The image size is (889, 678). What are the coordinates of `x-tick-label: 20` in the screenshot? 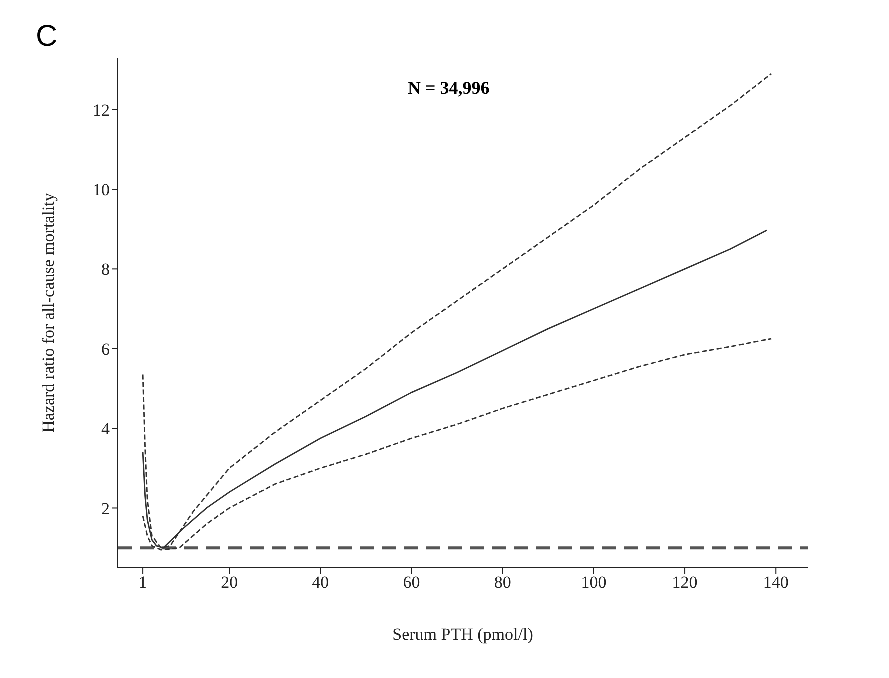 It's located at (229, 582).